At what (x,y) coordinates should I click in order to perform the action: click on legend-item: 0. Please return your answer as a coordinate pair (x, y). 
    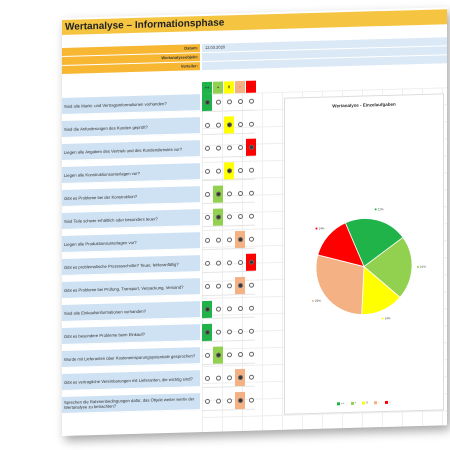
    Looking at the image, I should click on (365, 402).